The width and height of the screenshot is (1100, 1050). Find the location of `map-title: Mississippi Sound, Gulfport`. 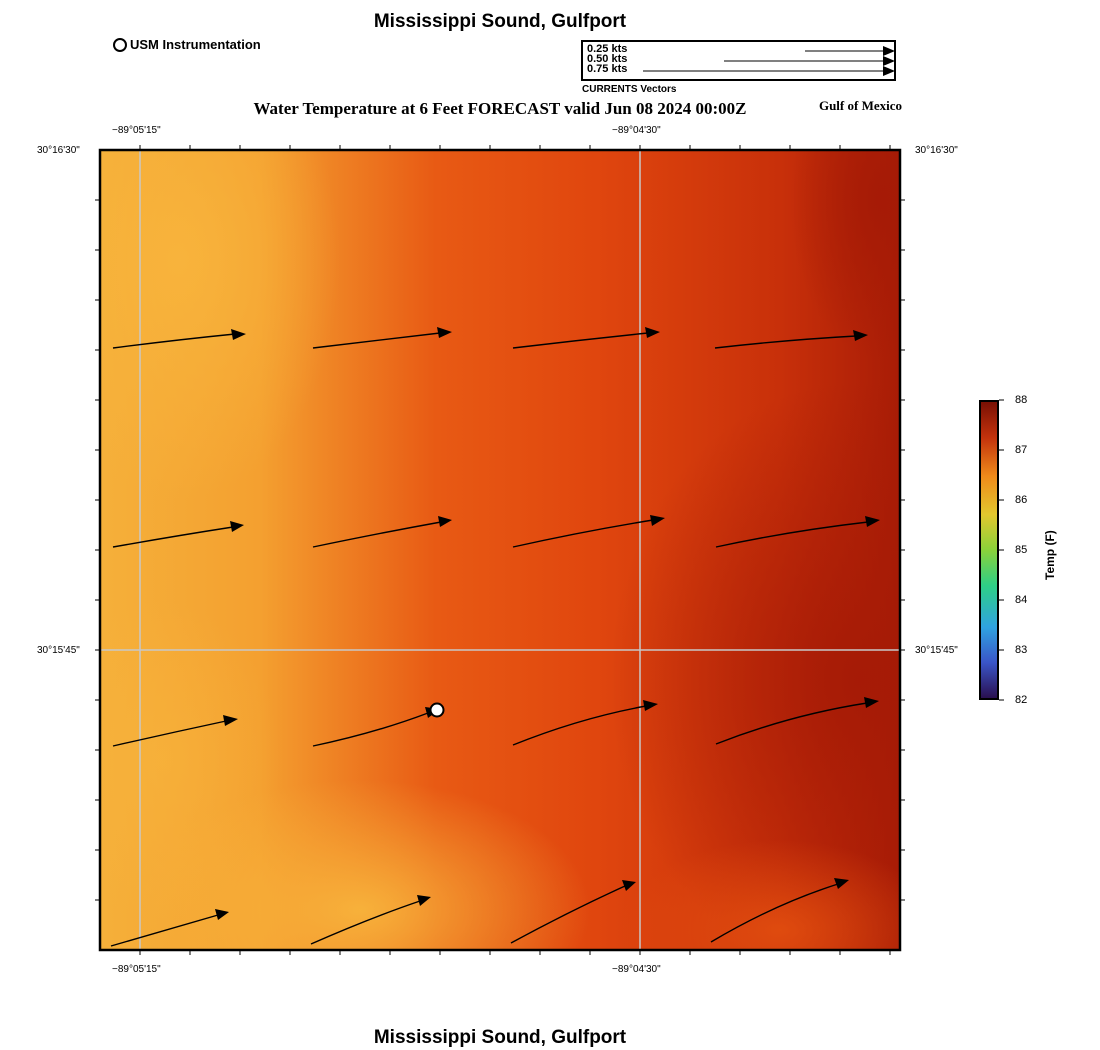

map-title: Mississippi Sound, Gulfport is located at coordinates (500, 21).